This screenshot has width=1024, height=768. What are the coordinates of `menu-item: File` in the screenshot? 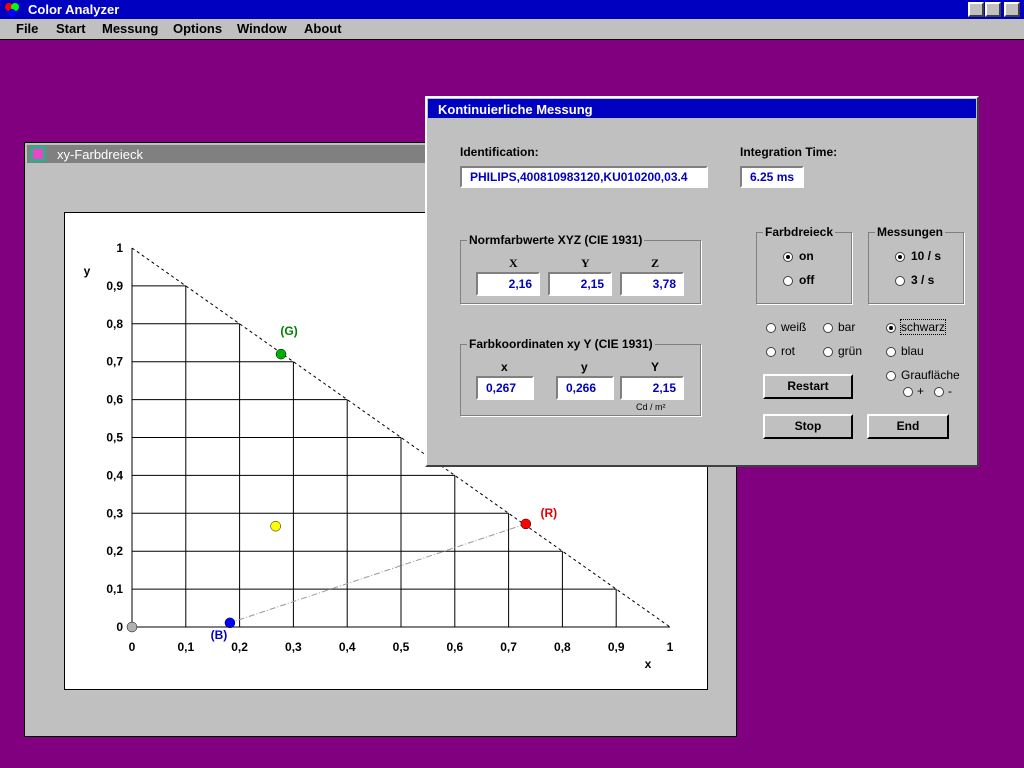 It's located at (27, 28).